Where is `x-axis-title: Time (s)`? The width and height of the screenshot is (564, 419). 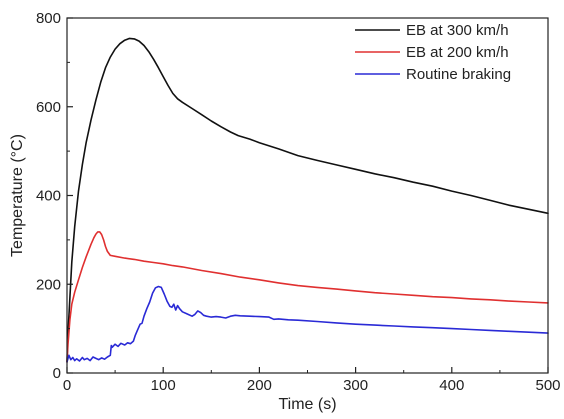
x-axis-title: Time (s) is located at coordinates (307, 404).